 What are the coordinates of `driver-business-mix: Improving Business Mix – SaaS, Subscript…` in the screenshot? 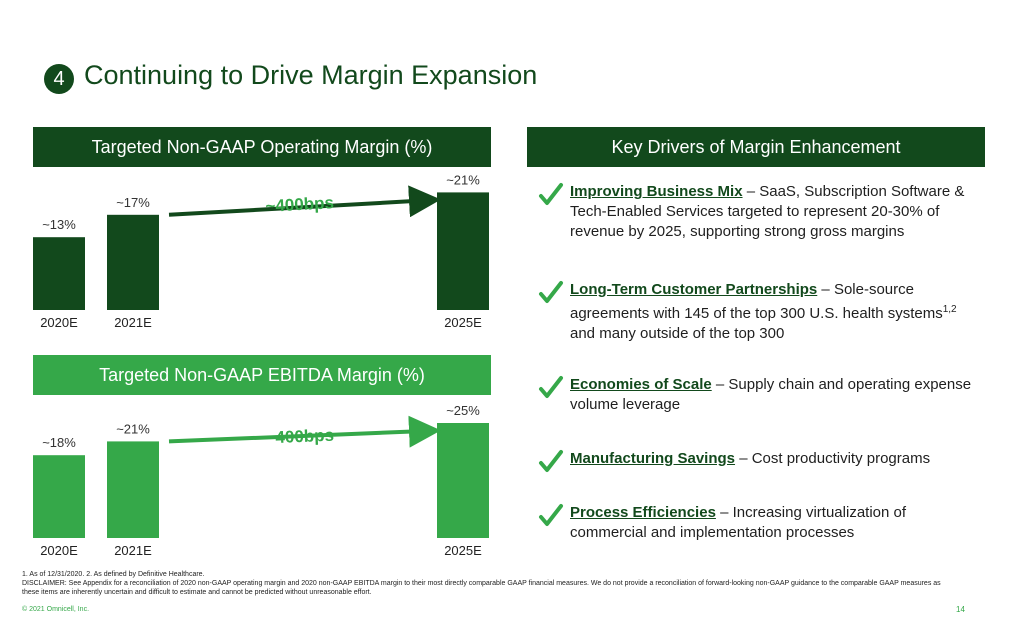 It's located at (753, 217).